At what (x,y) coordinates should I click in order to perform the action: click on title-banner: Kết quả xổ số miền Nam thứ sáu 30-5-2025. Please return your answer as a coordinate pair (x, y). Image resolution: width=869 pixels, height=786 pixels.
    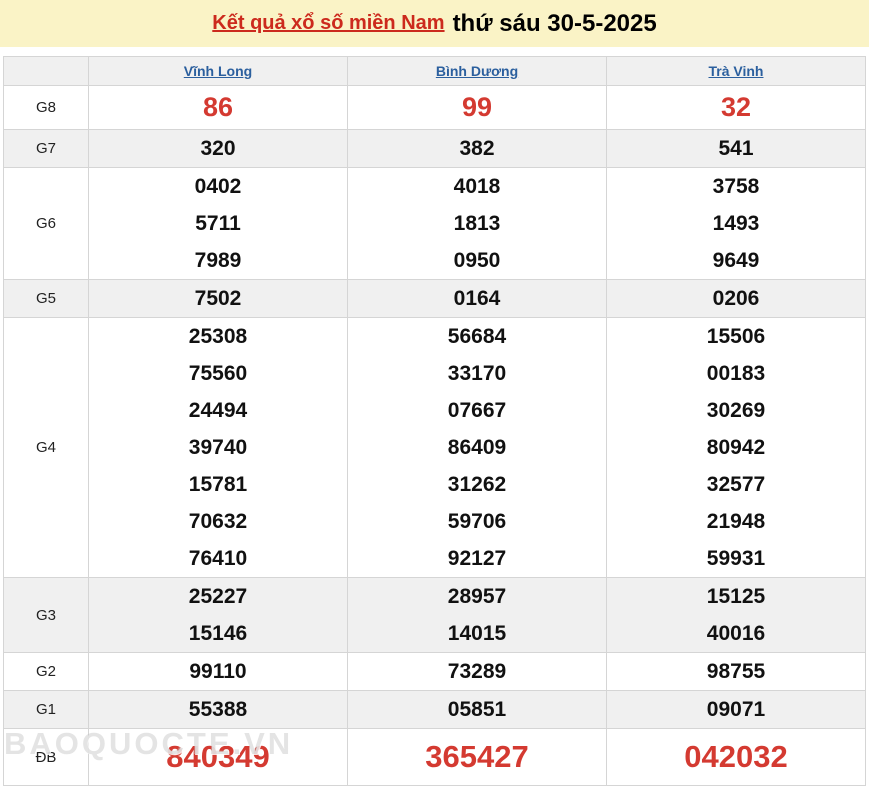
    Looking at the image, I should click on (434, 23).